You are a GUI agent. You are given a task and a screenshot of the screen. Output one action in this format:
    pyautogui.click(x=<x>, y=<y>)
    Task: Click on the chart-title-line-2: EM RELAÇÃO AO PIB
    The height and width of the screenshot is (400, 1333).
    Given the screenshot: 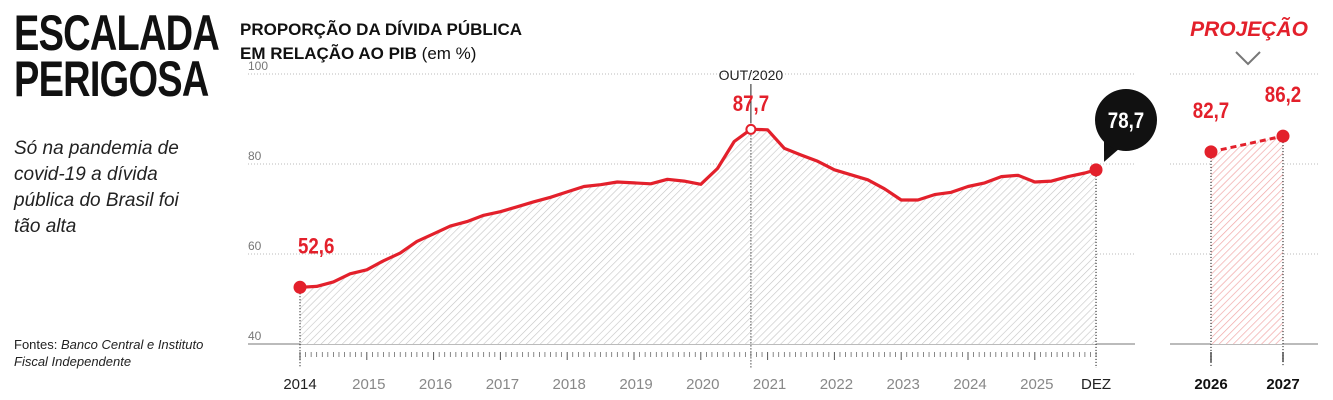 What is the action you would take?
    pyautogui.click(x=328, y=53)
    